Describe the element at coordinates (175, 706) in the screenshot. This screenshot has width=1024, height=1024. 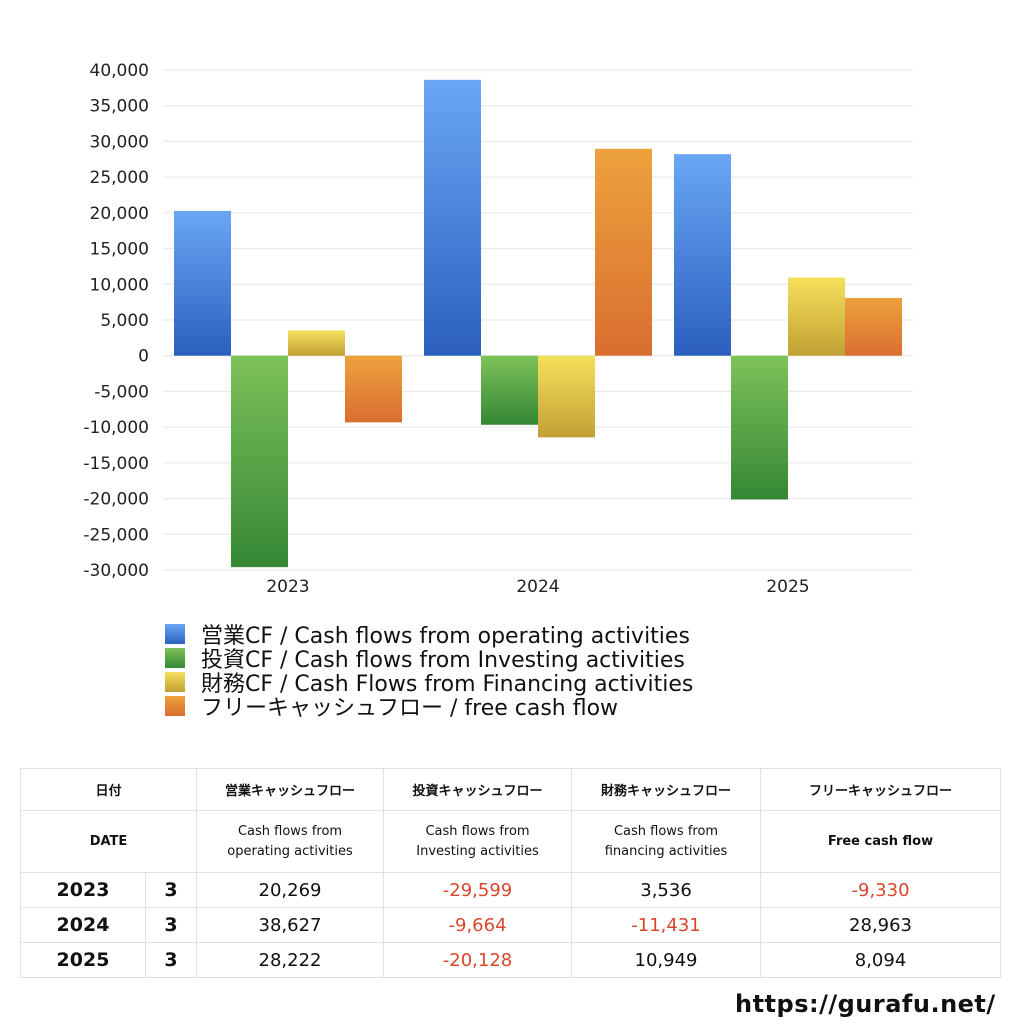
I see `legend-swatch-free` at that location.